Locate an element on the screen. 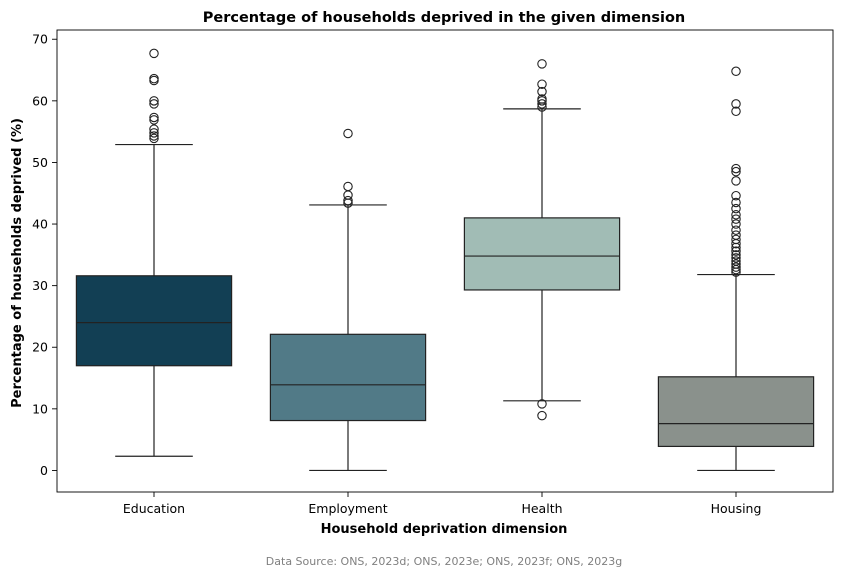 This screenshot has height=576, width=842. x-axis-label: Household deprivation dimension is located at coordinates (444, 529).